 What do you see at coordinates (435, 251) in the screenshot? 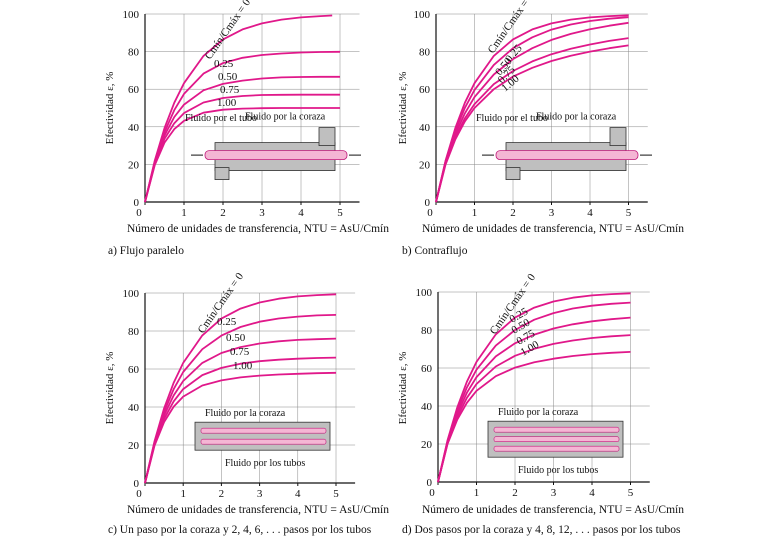
I see `panel-caption: b) Contraflujo` at bounding box center [435, 251].